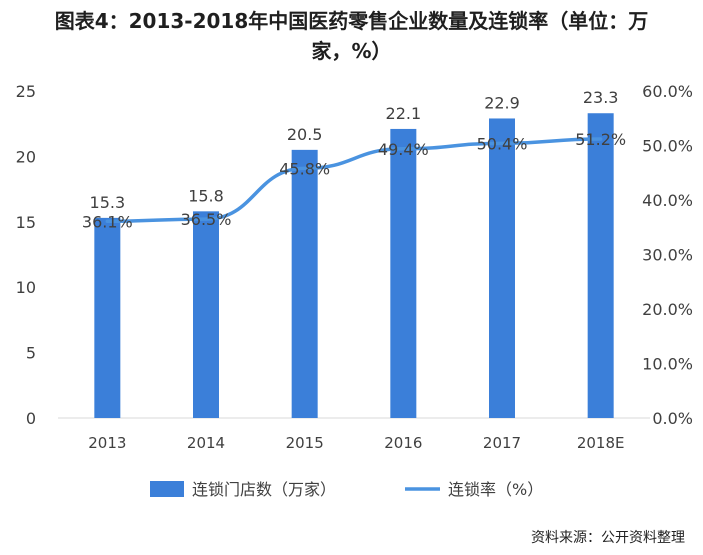  Describe the element at coordinates (672, 418) in the screenshot. I see `y-right-tick-label: 0.0%` at that location.